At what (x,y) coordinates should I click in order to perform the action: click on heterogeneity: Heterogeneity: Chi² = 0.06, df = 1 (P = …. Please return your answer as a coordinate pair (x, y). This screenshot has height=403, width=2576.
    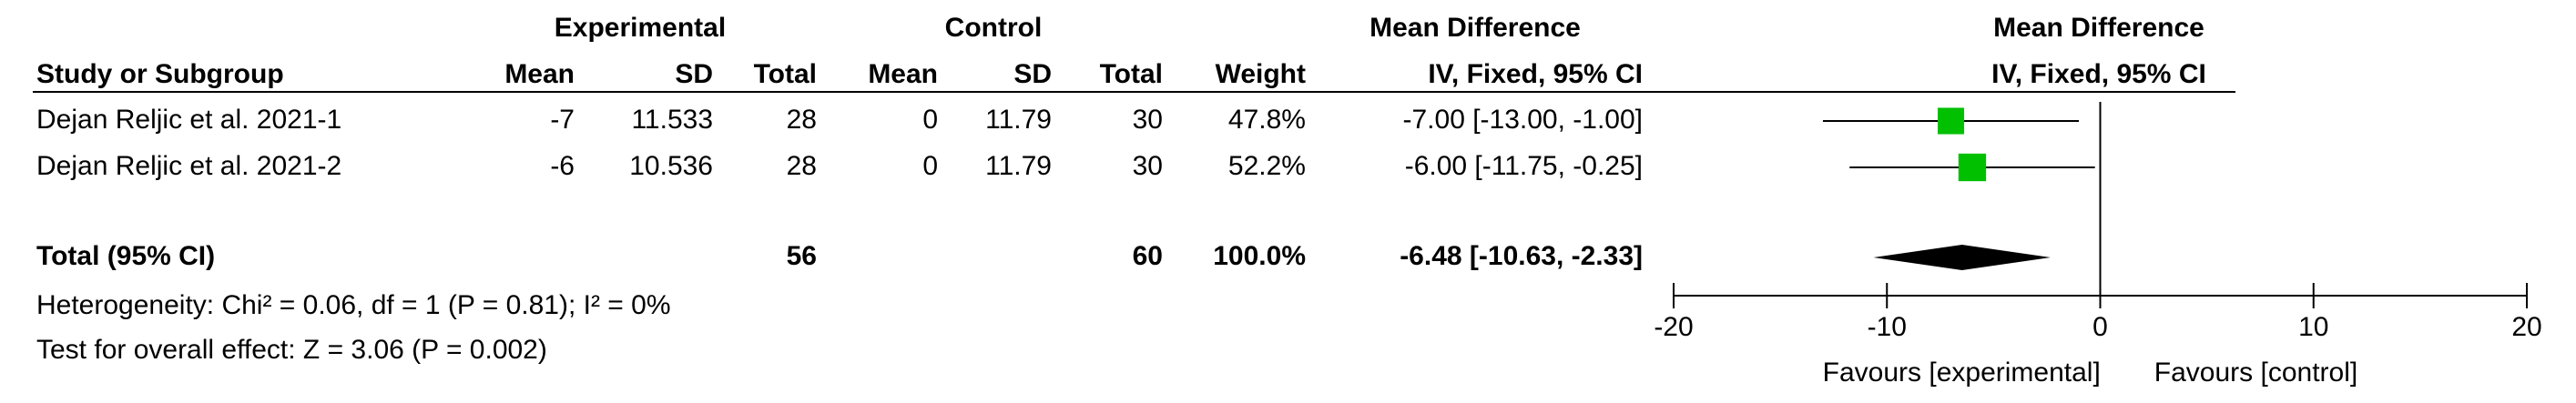
    Looking at the image, I should click on (354, 305).